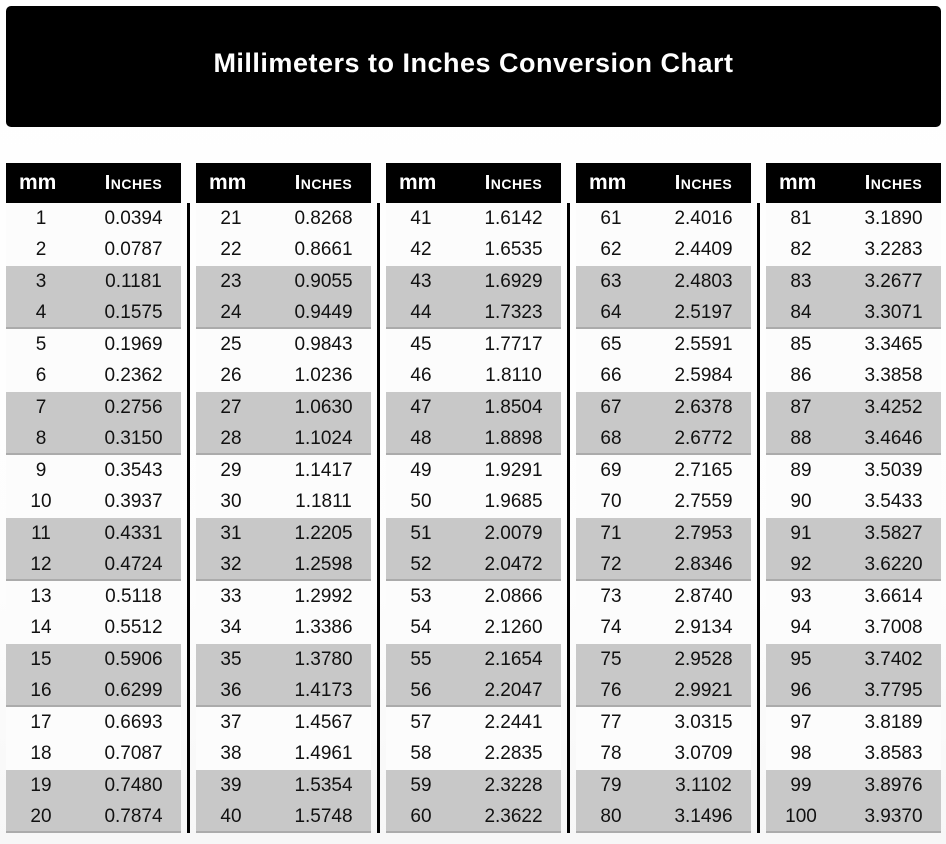  What do you see at coordinates (801, 628) in the screenshot?
I see `mm-value: 94` at bounding box center [801, 628].